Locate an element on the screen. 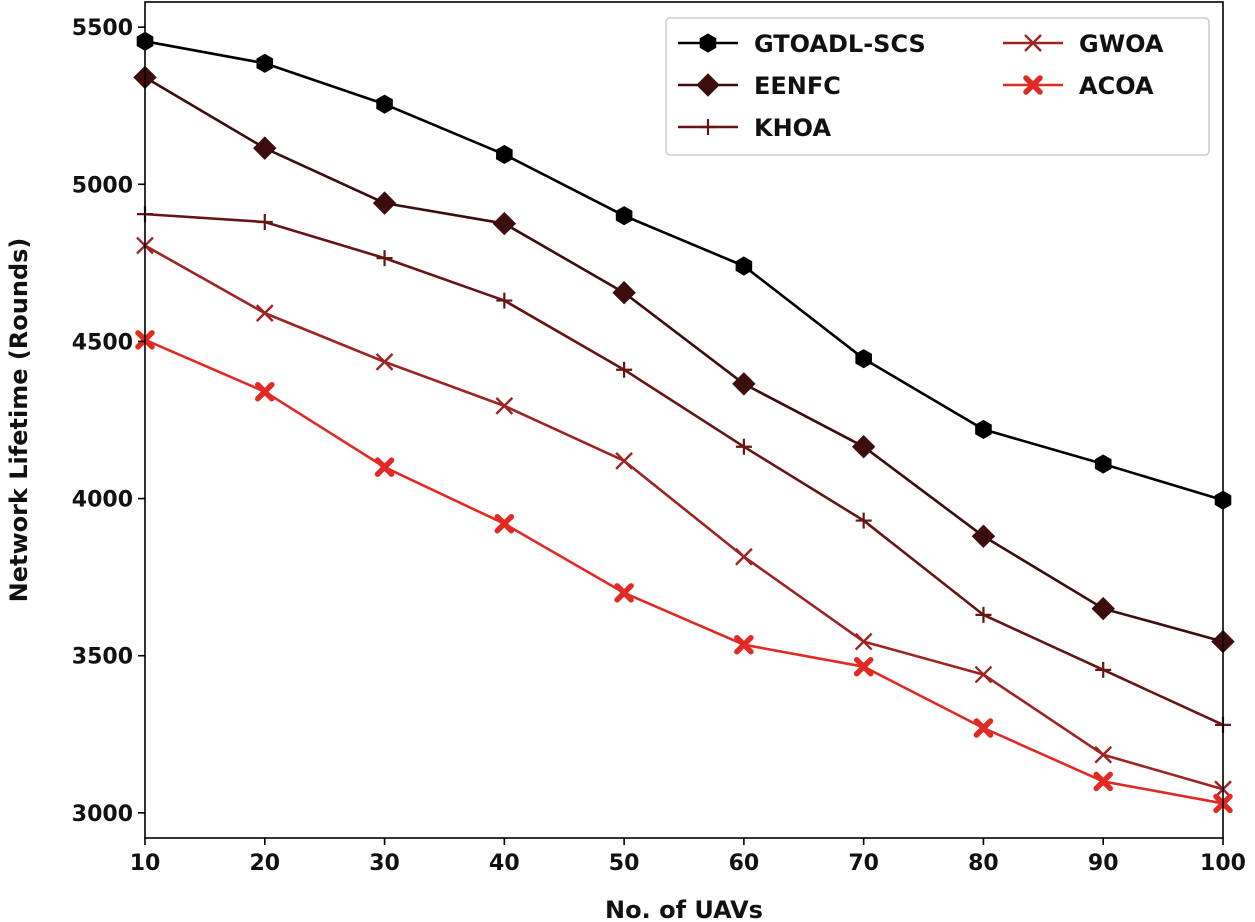  x-axis: 10 20 30 40 50 60 70 80 90 100 is located at coordinates (688, 857).